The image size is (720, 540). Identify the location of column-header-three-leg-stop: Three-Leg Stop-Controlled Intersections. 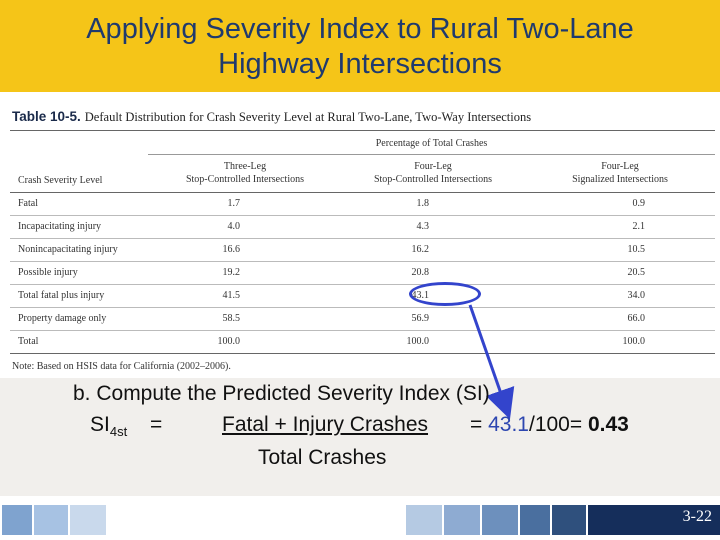
(245, 173).